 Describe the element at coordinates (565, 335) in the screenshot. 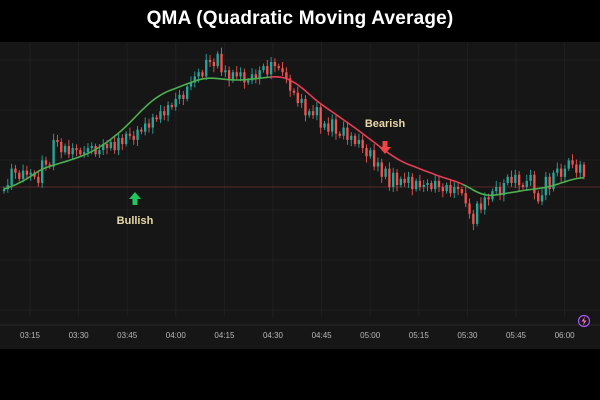

I see `x-tick-label: 06:00` at that location.